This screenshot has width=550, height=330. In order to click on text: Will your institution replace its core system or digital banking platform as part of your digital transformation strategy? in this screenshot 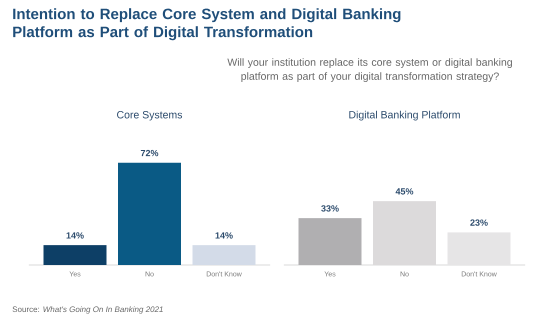, I will do `click(369, 70)`.